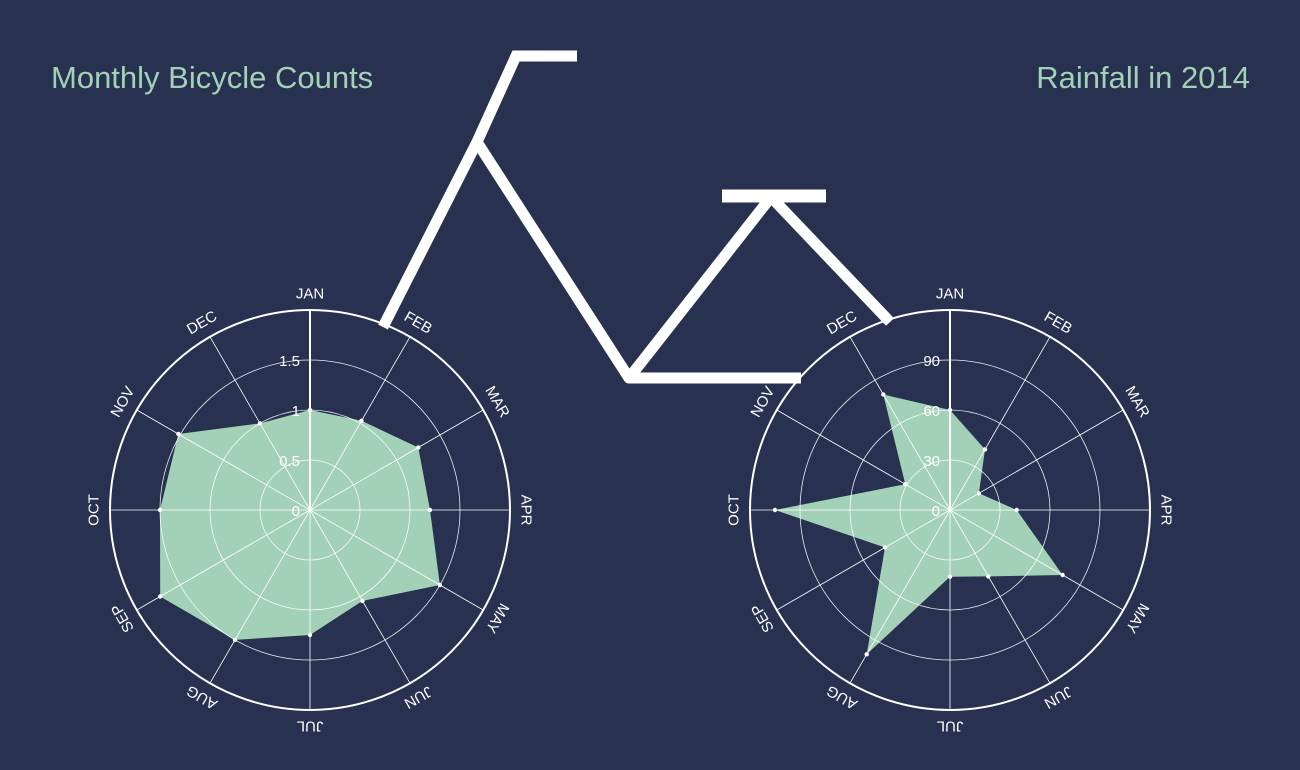  I want to click on month-label-sep: SEP, so click(763, 618).